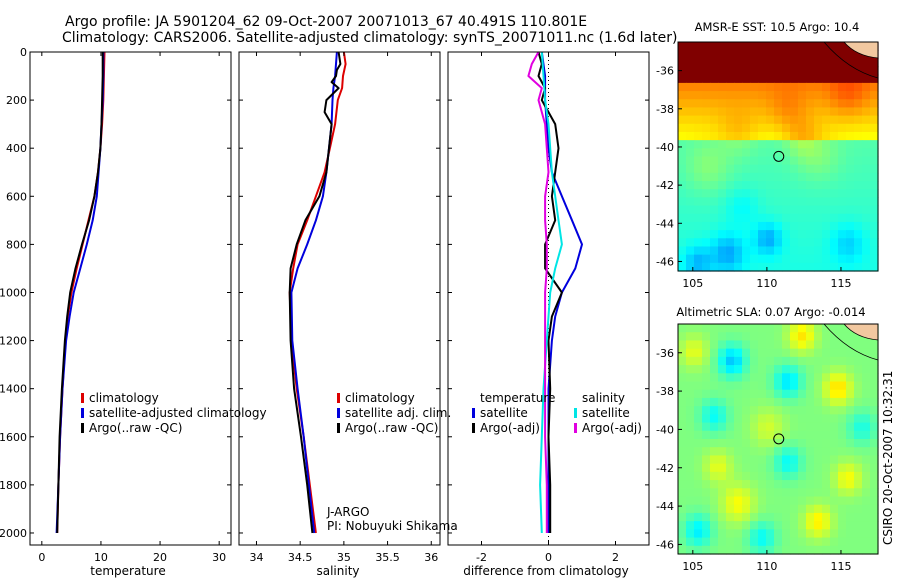 The height and width of the screenshot is (580, 900). I want to click on y-tick-label: 2000, so click(13, 533).